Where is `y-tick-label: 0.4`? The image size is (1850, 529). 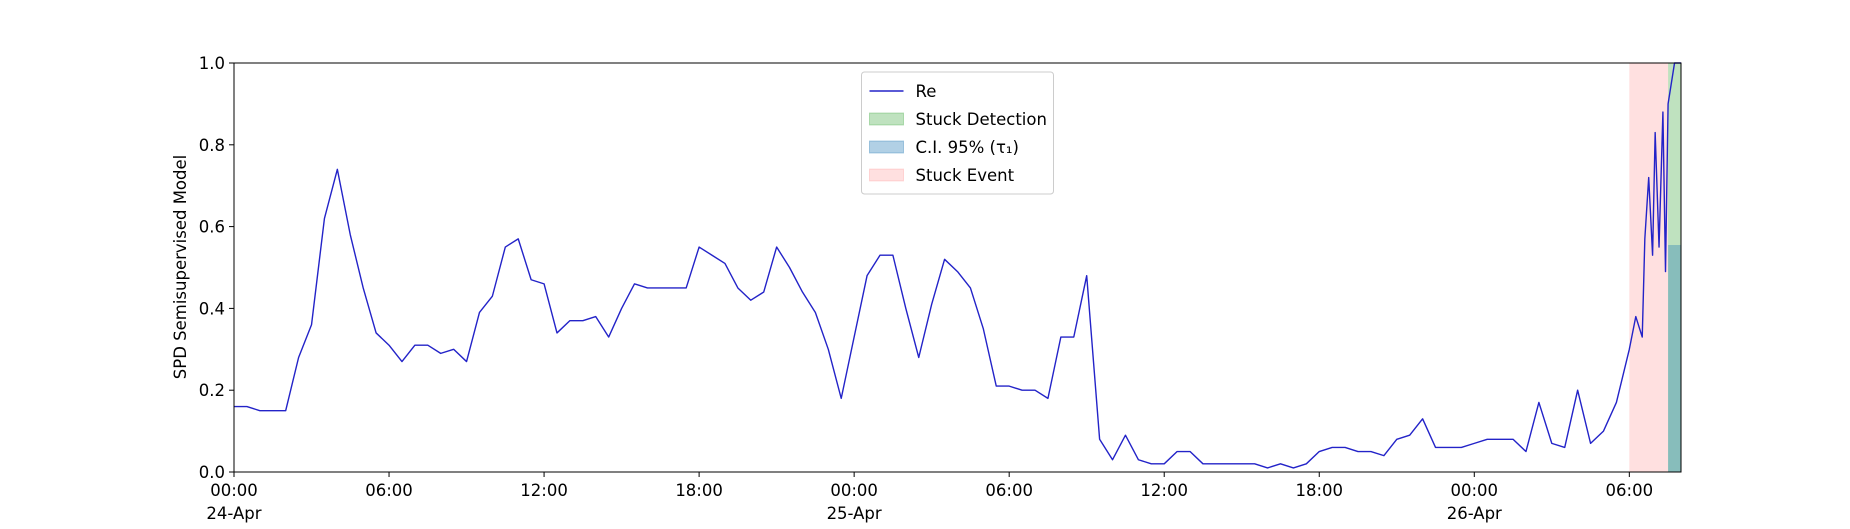 y-tick-label: 0.4 is located at coordinates (212, 308).